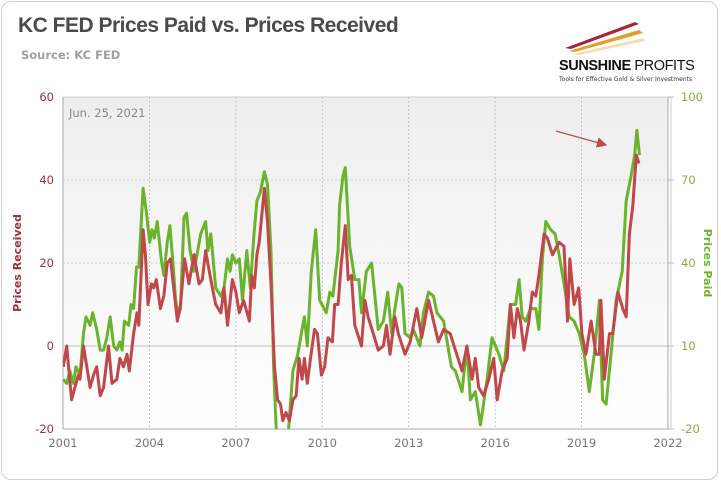 This screenshot has width=721, height=483. I want to click on x-tick-label: 2001, so click(62, 443).